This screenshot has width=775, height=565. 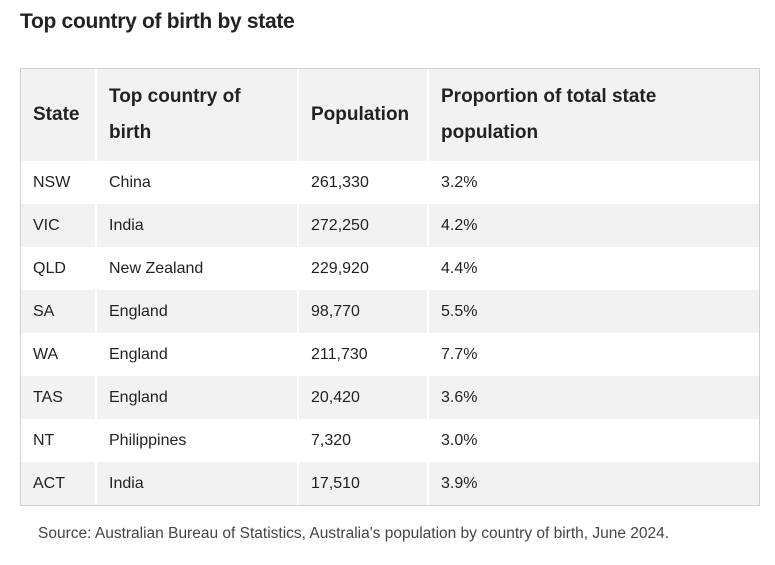 I want to click on cell-state: VIC, so click(x=59, y=225).